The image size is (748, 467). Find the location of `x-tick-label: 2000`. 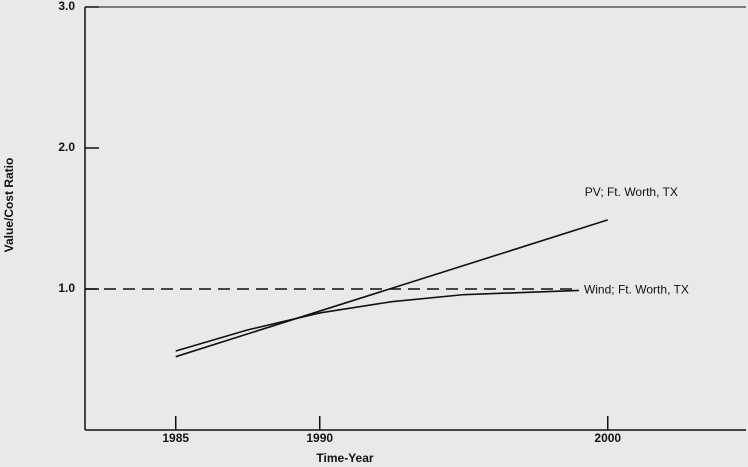

x-tick-label: 2000 is located at coordinates (607, 438).